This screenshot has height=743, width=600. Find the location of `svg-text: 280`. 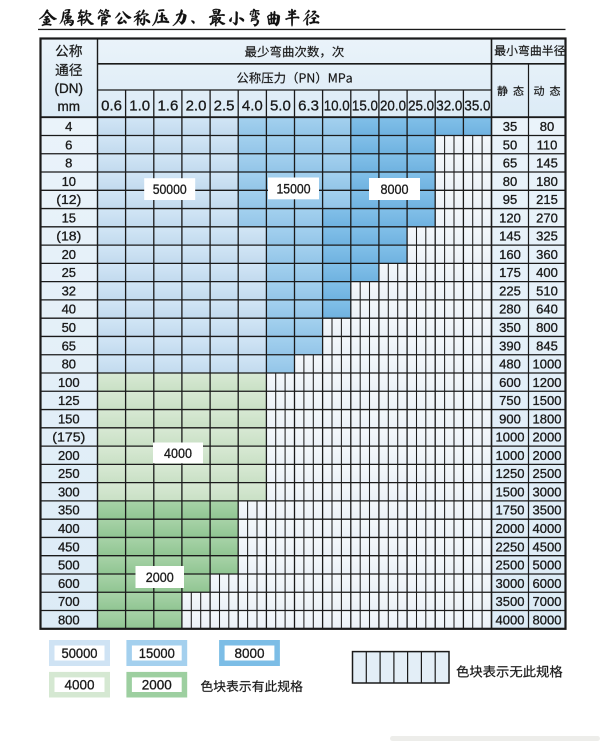

svg-text: 280 is located at coordinates (510, 309).